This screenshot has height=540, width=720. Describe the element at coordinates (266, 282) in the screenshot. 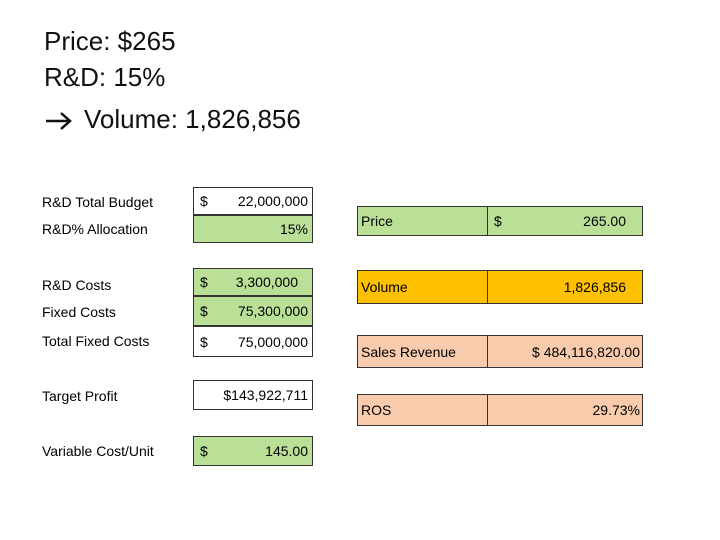

I see `amount: 3,300,000` at that location.